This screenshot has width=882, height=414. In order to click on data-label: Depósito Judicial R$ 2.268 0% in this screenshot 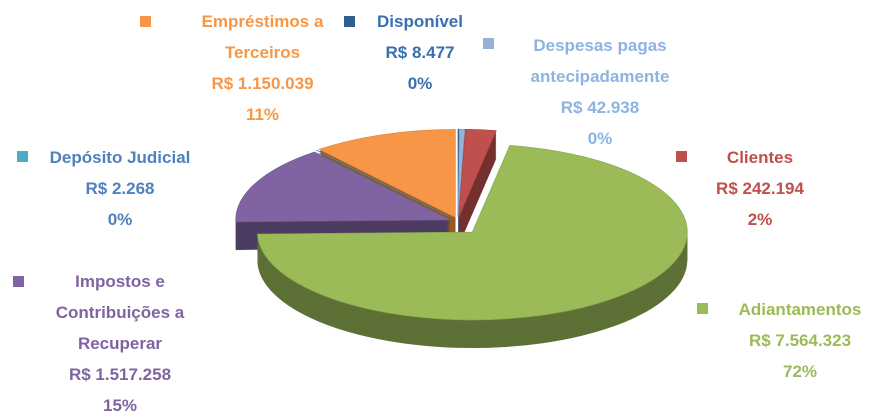, I will do `click(120, 188)`.